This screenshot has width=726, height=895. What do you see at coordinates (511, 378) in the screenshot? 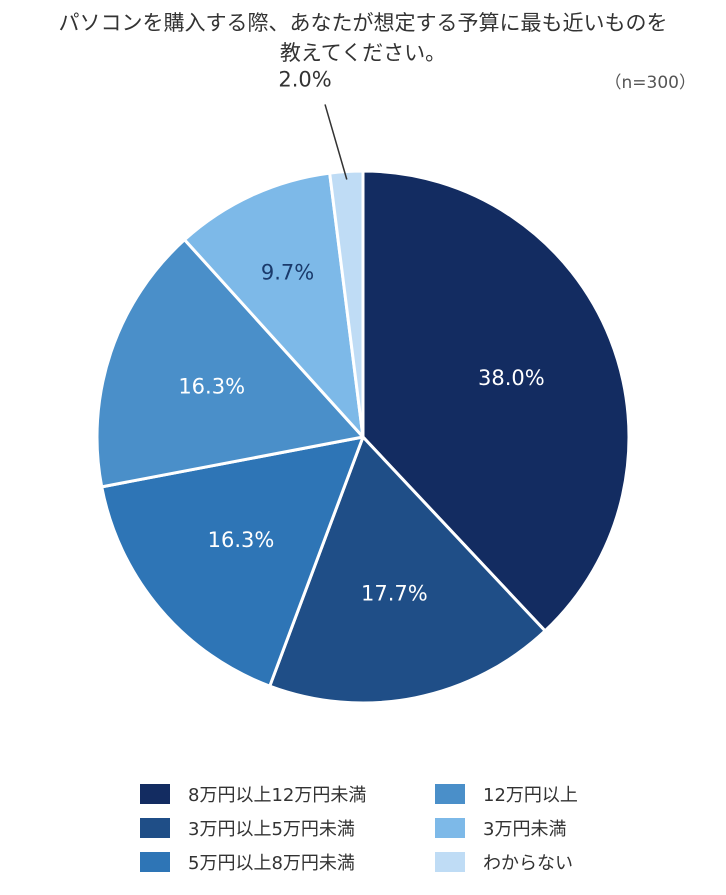
I see `slice-label: 38.0%` at bounding box center [511, 378].